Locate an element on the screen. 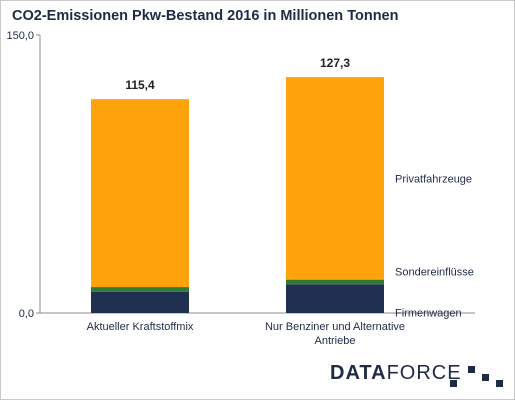 The height and width of the screenshot is (400, 515). y-tick-label: 0,0 is located at coordinates (26, 314).